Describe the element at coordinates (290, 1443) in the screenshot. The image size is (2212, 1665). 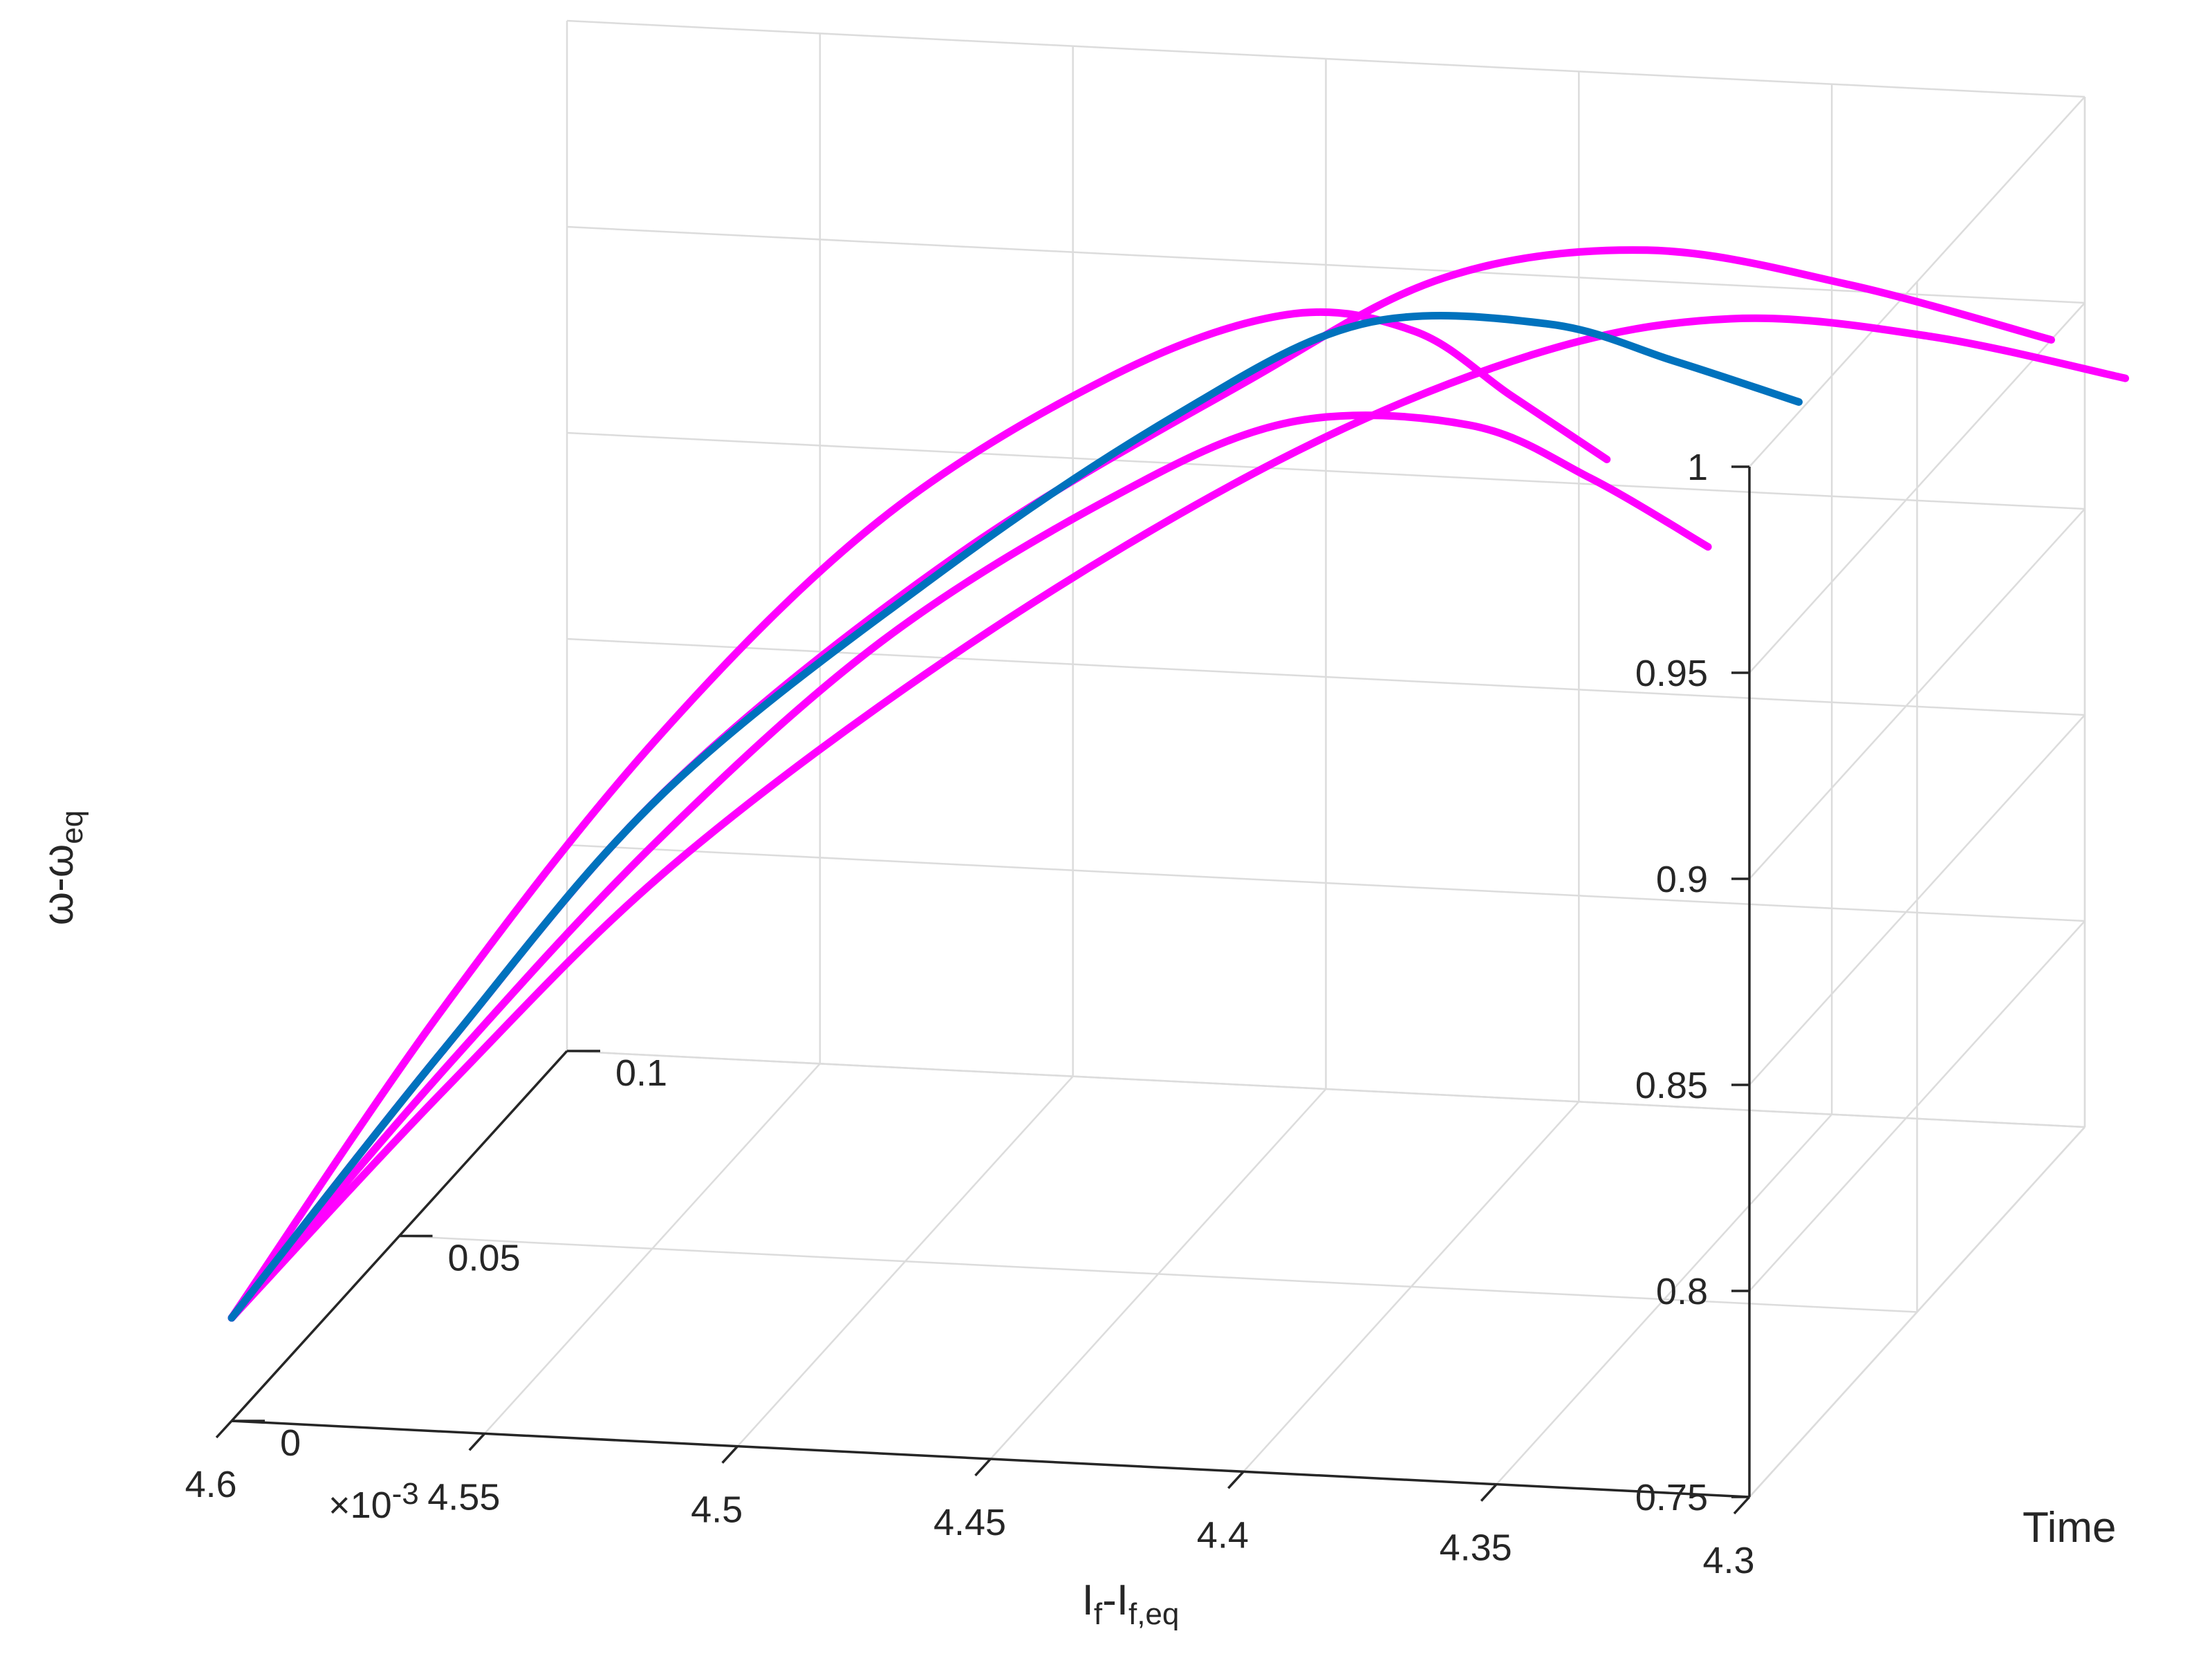
I see `y-tick-label: 0` at that location.